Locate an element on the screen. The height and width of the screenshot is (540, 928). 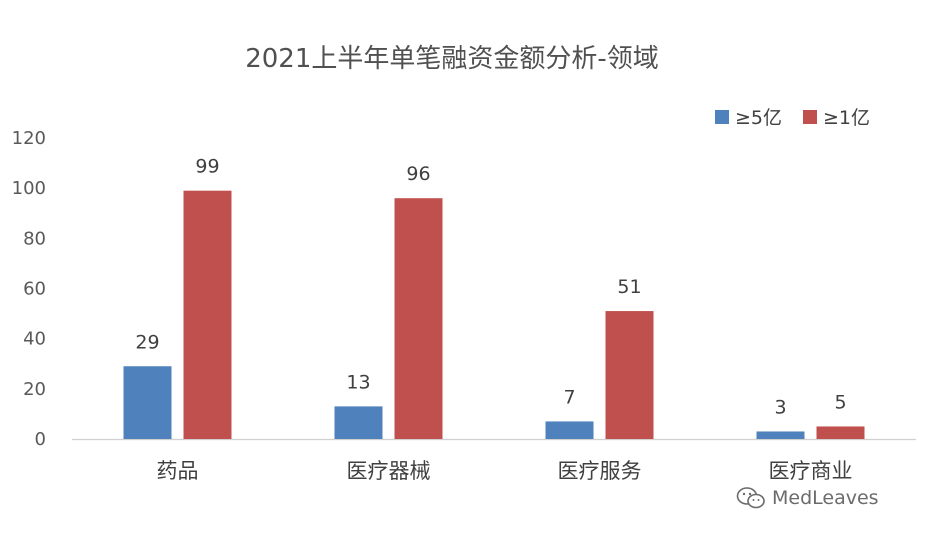
data-label: 3 is located at coordinates (780, 407).